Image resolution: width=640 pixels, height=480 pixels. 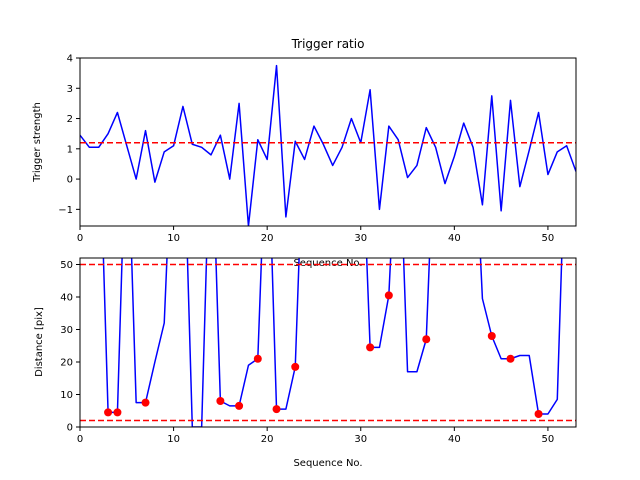 I want to click on y-tick-label: −1, so click(x=65, y=210).